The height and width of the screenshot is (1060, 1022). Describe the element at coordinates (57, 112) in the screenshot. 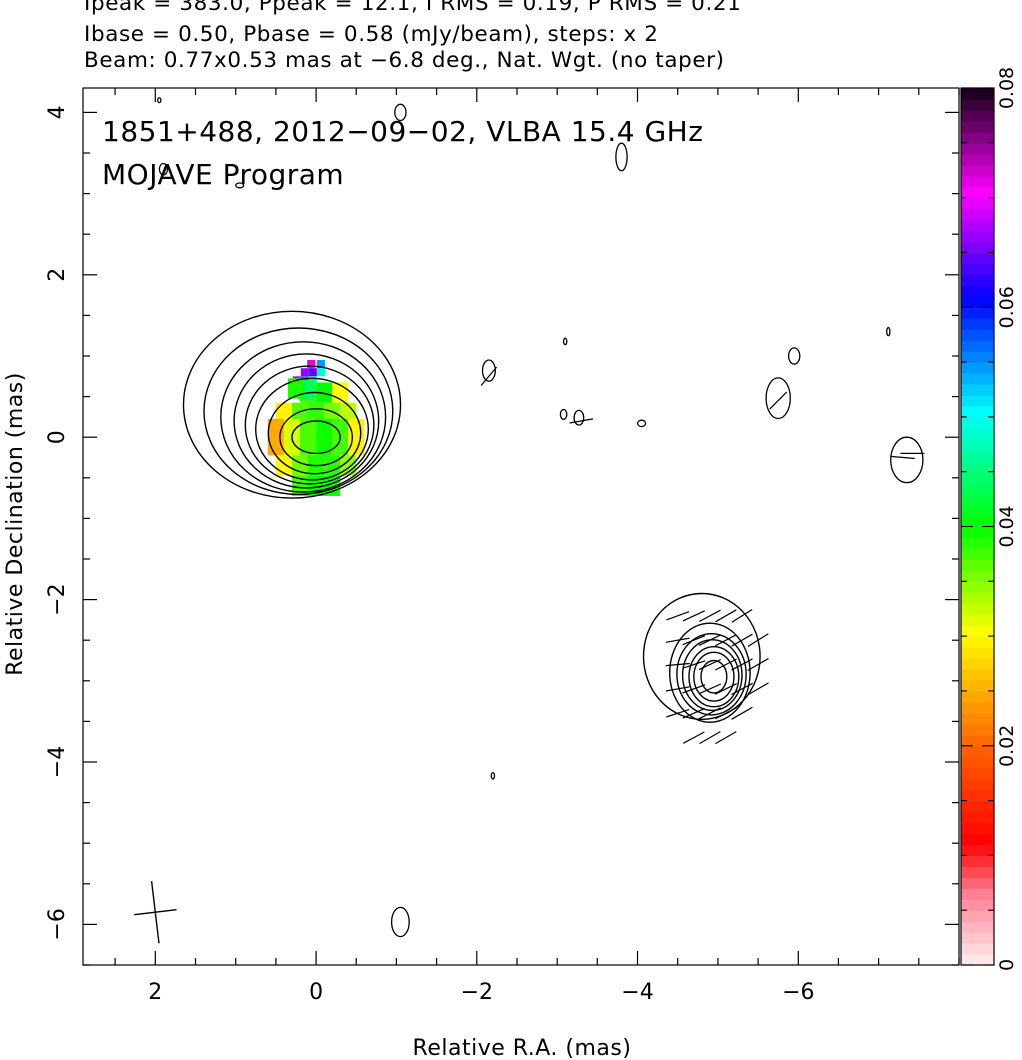

I see `y-tick-label: 4` at that location.